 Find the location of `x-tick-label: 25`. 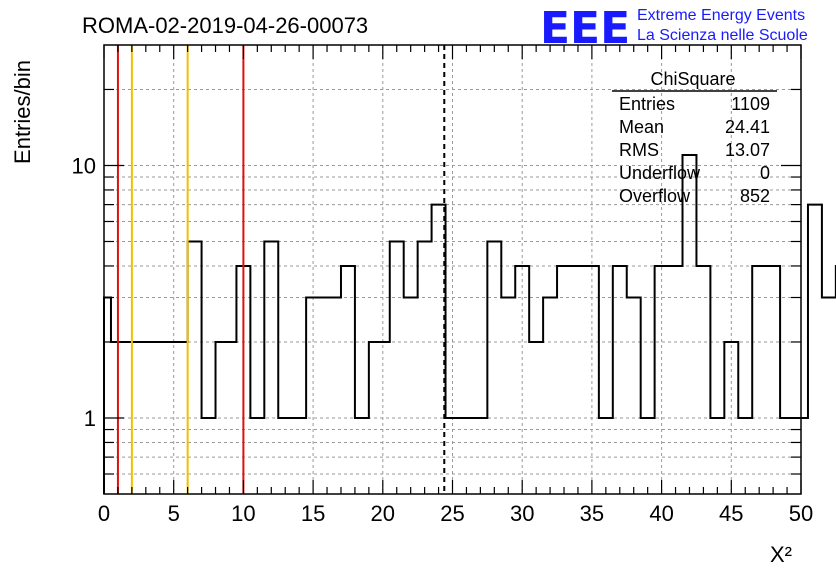

x-tick-label: 25 is located at coordinates (452, 513).